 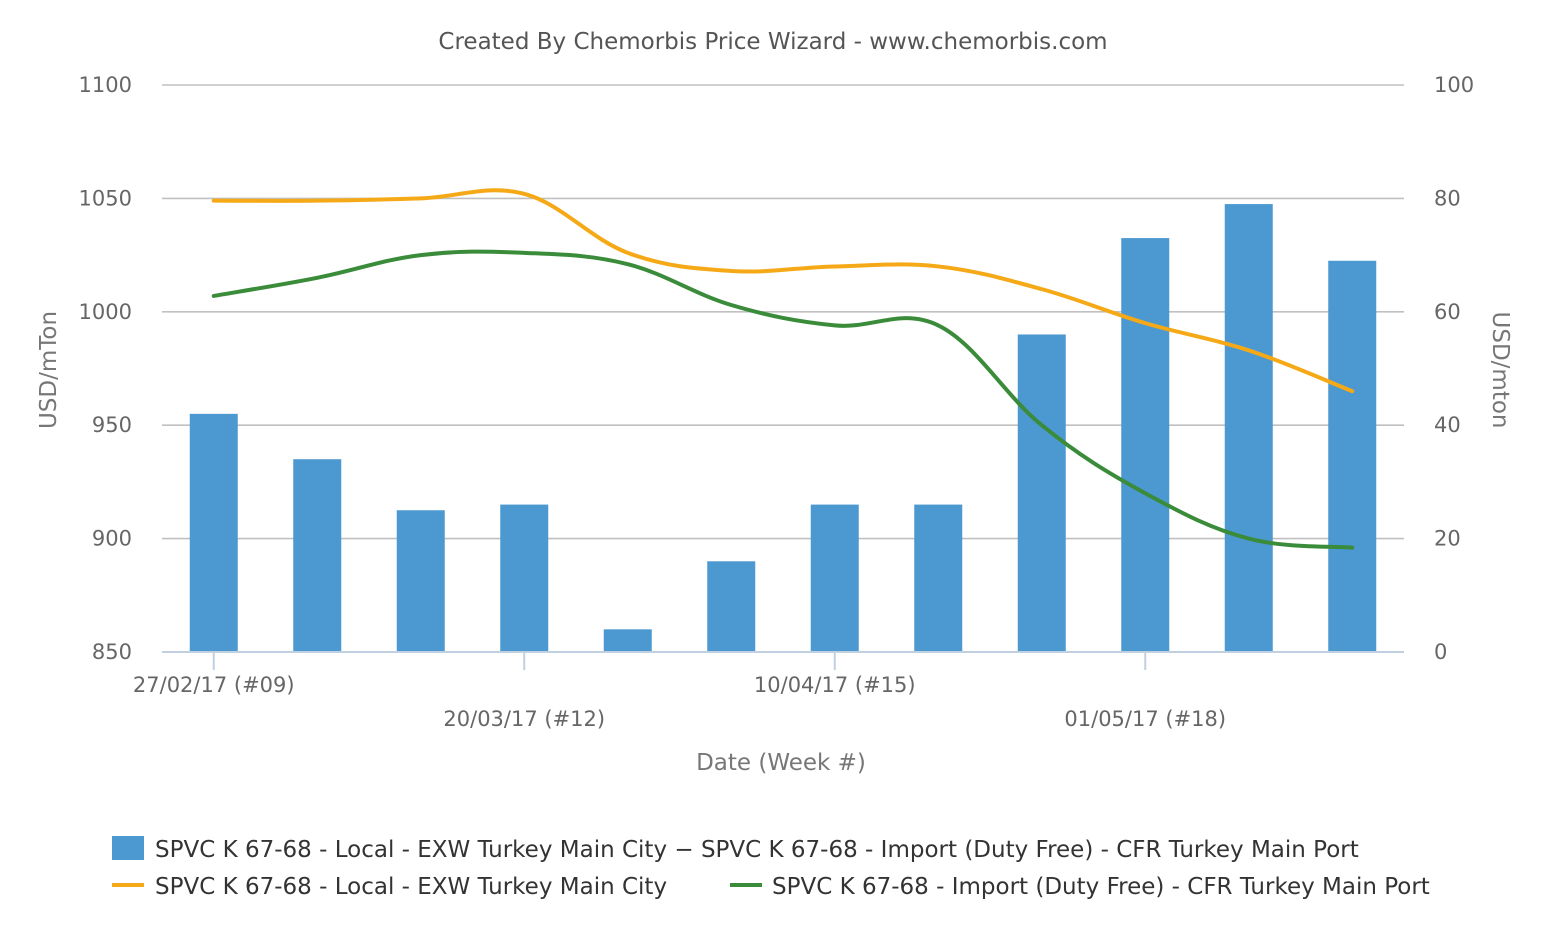 I want to click on right-axis-ticks: 0 20 40 60 80 100, so click(x=1454, y=368).